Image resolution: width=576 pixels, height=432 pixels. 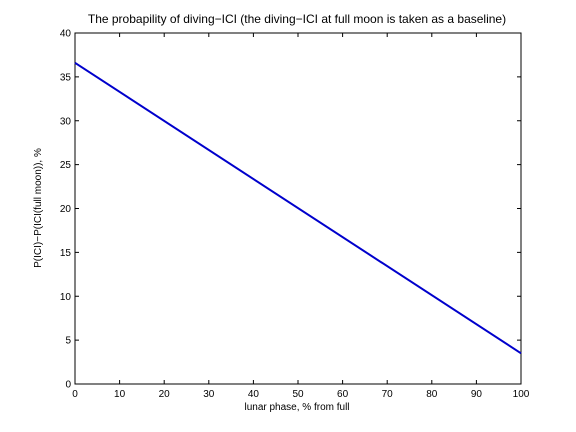 I want to click on y-tick-label: 30, so click(x=66, y=121).